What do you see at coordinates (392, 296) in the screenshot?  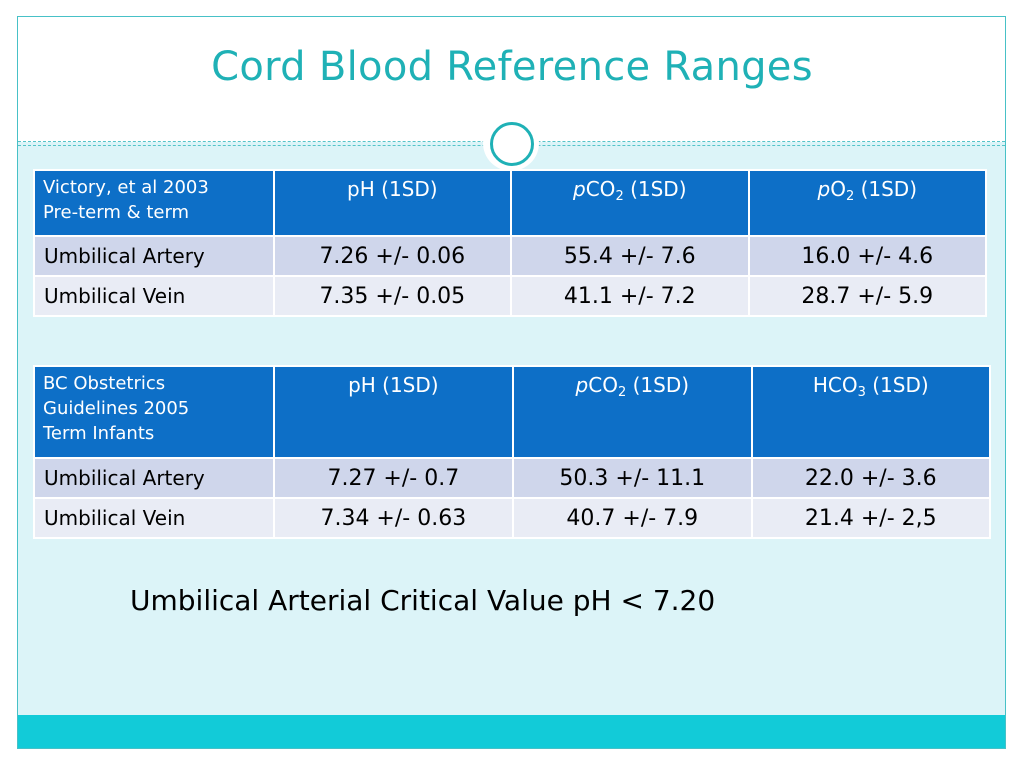 I see `table-cell: 7.35 +/- 0.05` at bounding box center [392, 296].